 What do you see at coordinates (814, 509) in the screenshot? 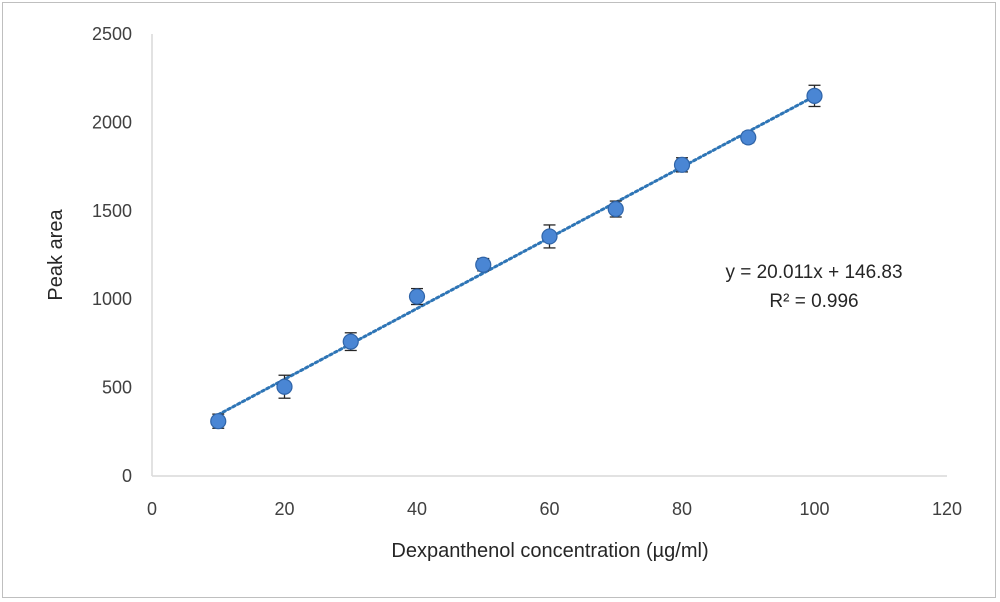
I see `x-tick-label: 100` at bounding box center [814, 509].